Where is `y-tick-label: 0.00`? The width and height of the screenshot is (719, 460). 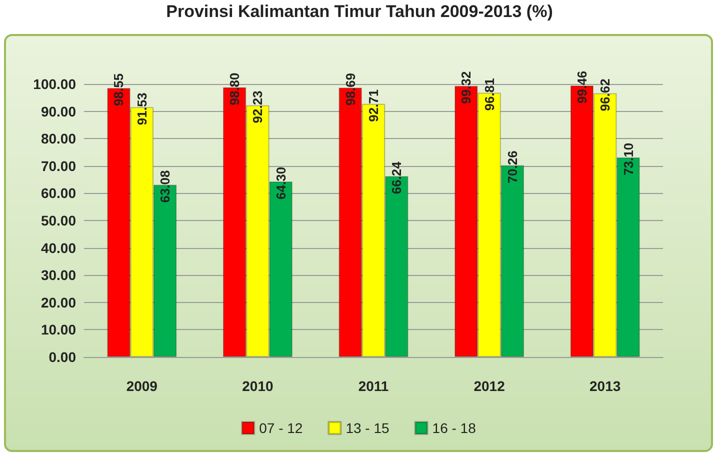 y-tick-label: 0.00 is located at coordinates (62, 357).